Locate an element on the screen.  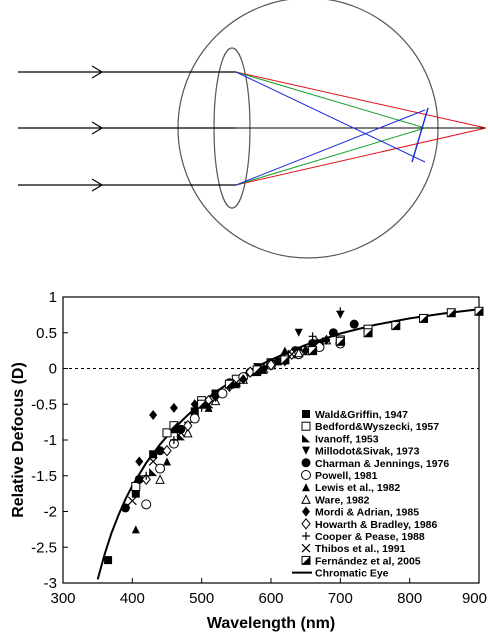
y-axis-ticks: 1 0.5 0 -0.5 -1 -1.5 -2 -2.5 -3 is located at coordinates (49, 440).